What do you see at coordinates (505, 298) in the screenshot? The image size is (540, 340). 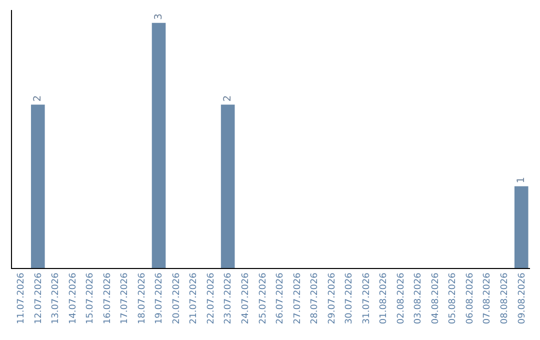 I see `x-tick-label: 08.08.2026` at bounding box center [505, 298].